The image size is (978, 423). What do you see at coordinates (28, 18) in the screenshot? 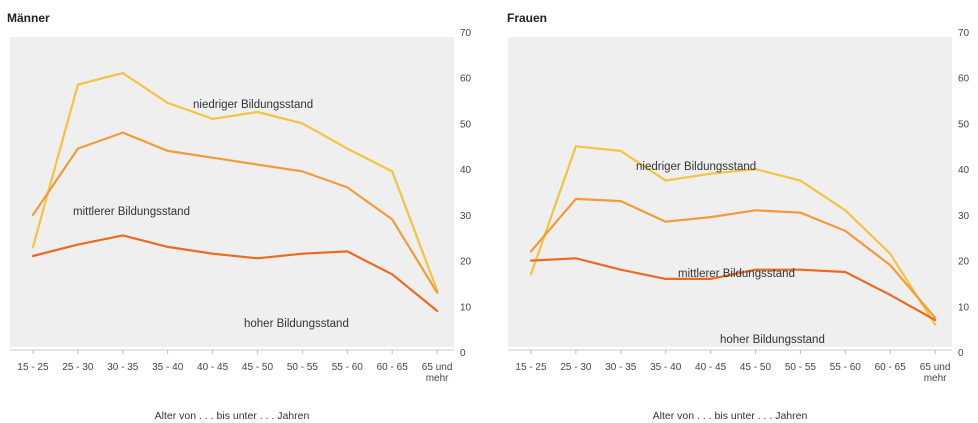
I see `chart-title: Männer` at bounding box center [28, 18].